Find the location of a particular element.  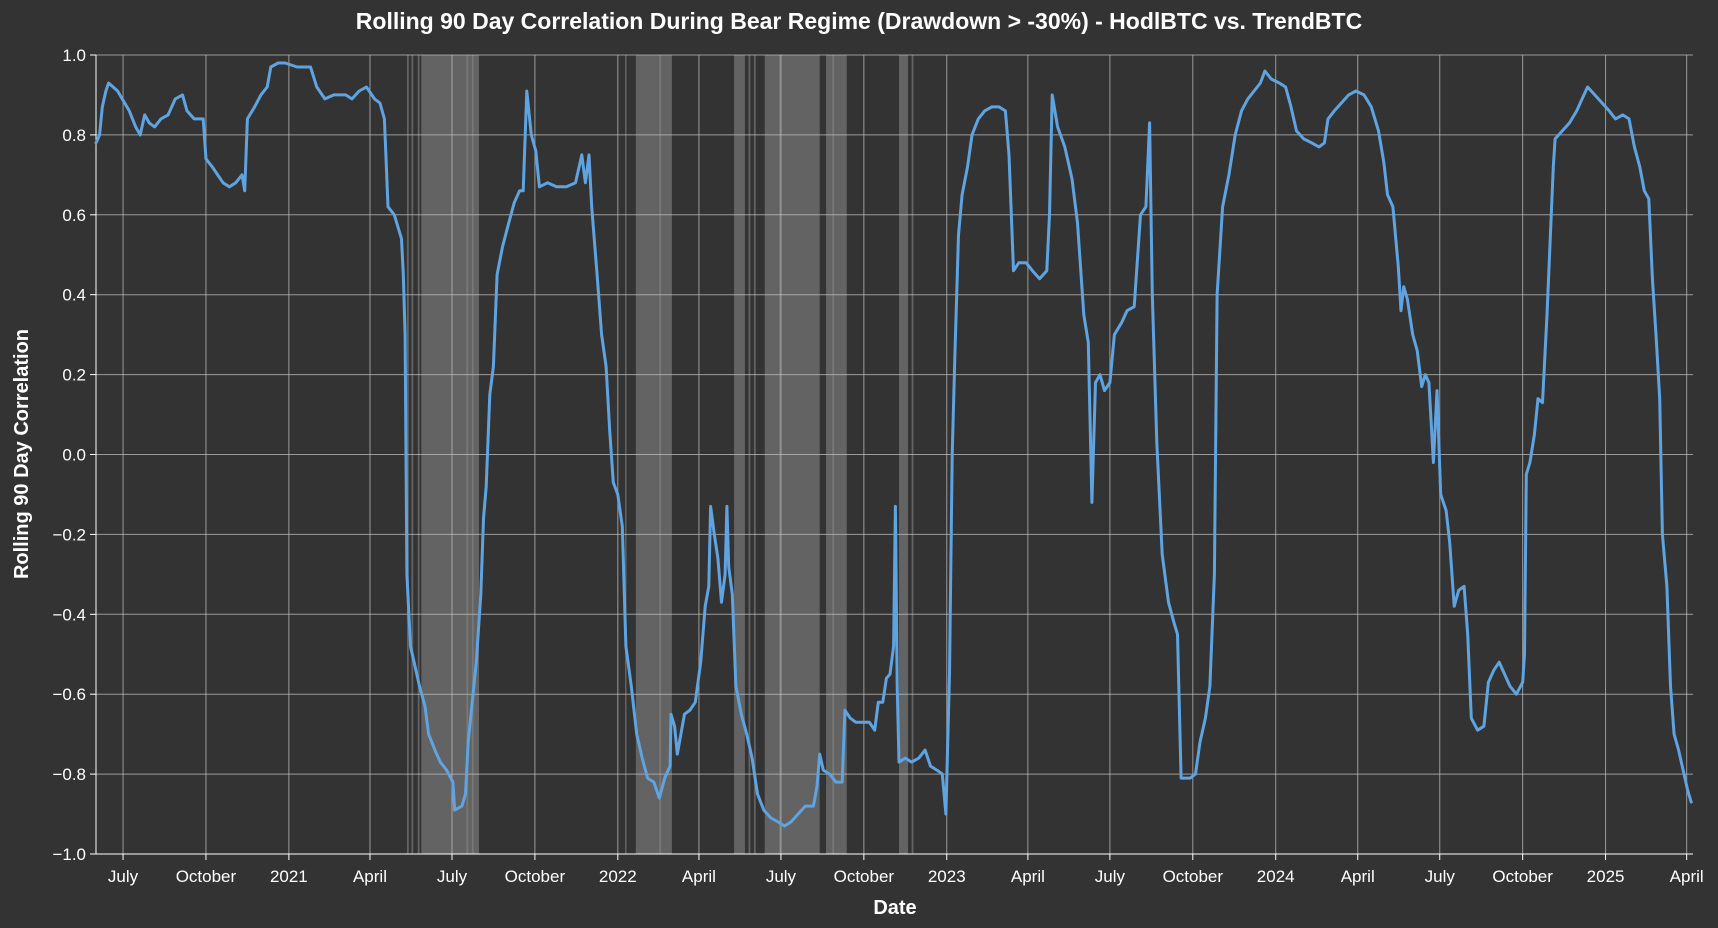

y-tick: 0.6 is located at coordinates (79, 215).